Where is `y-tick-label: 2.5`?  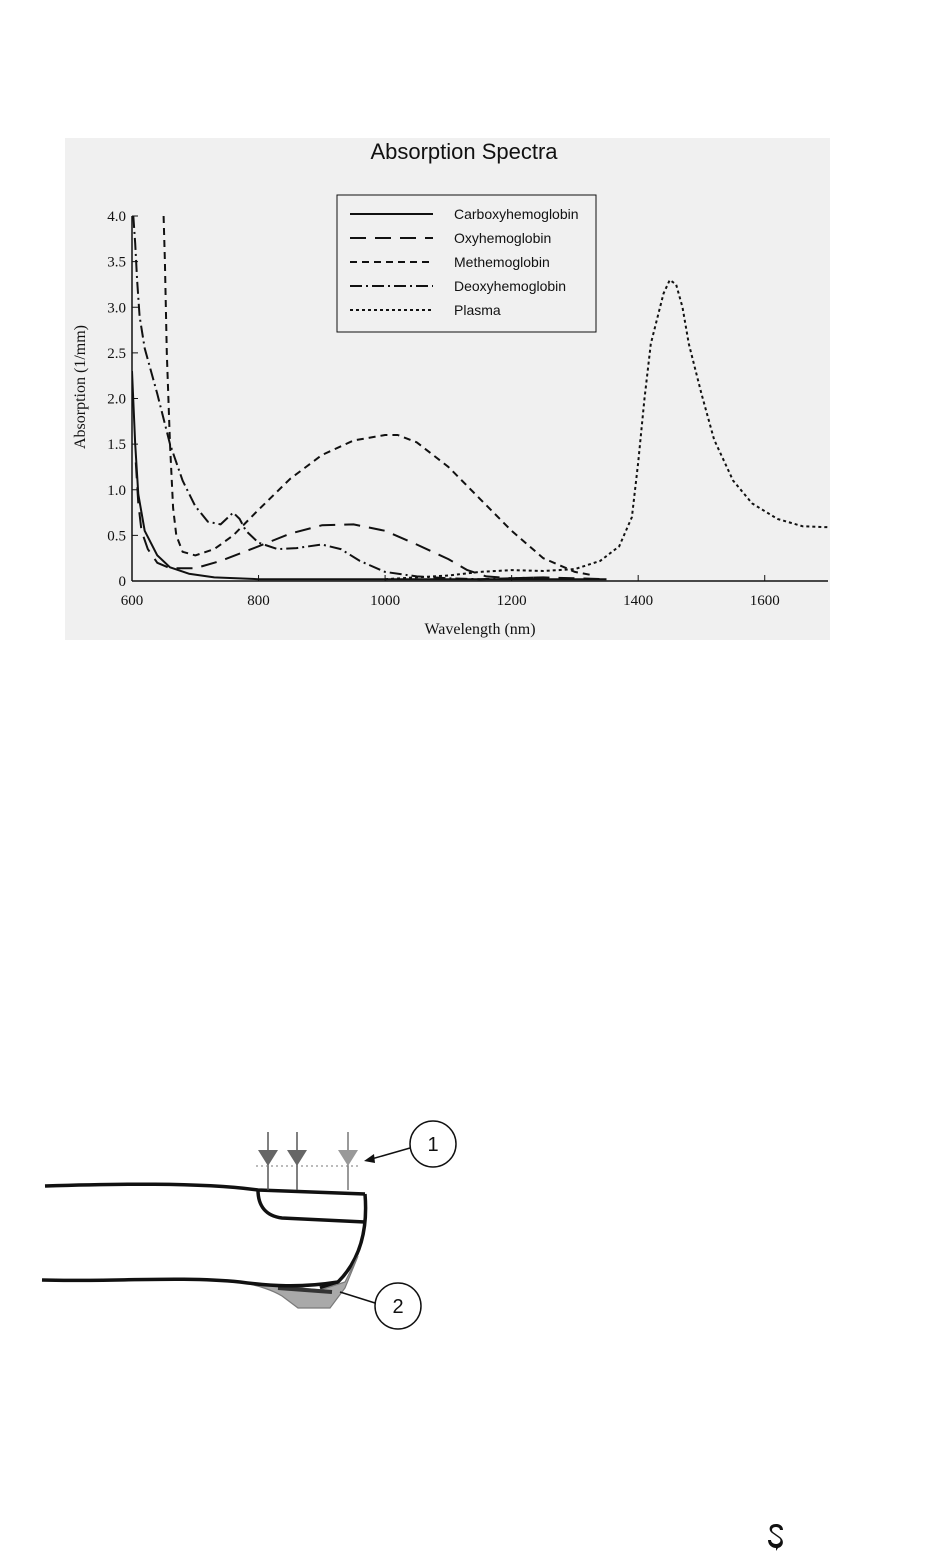 y-tick-label: 2.5 is located at coordinates (116, 354).